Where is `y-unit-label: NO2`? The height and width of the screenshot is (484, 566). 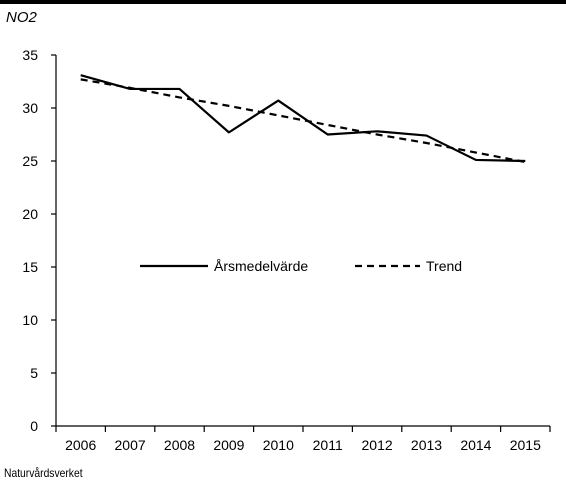
y-unit-label: NO2 is located at coordinates (21, 17).